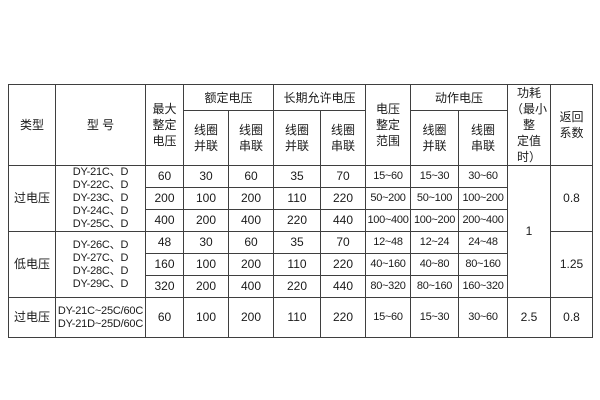  I want to click on return-coeff-group3: 0.8, so click(571, 317).